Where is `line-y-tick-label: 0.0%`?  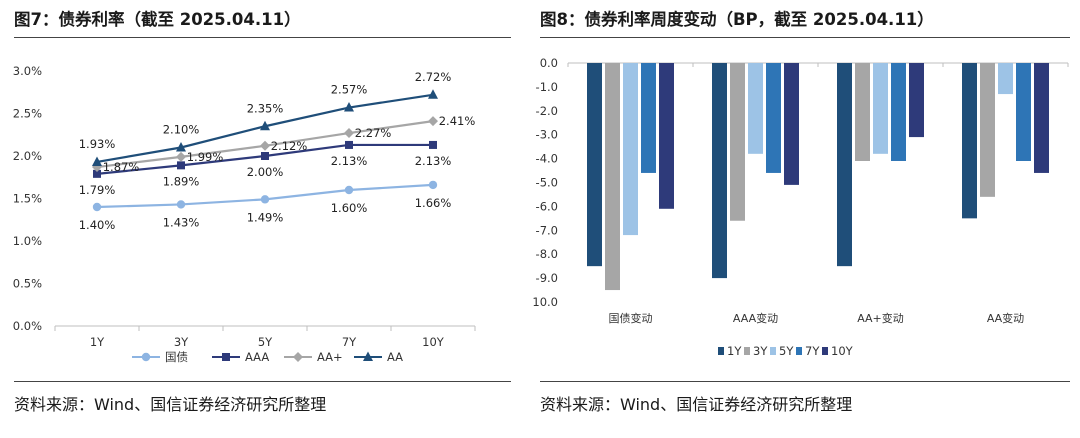 line-y-tick-label: 0.0% is located at coordinates (27, 326).